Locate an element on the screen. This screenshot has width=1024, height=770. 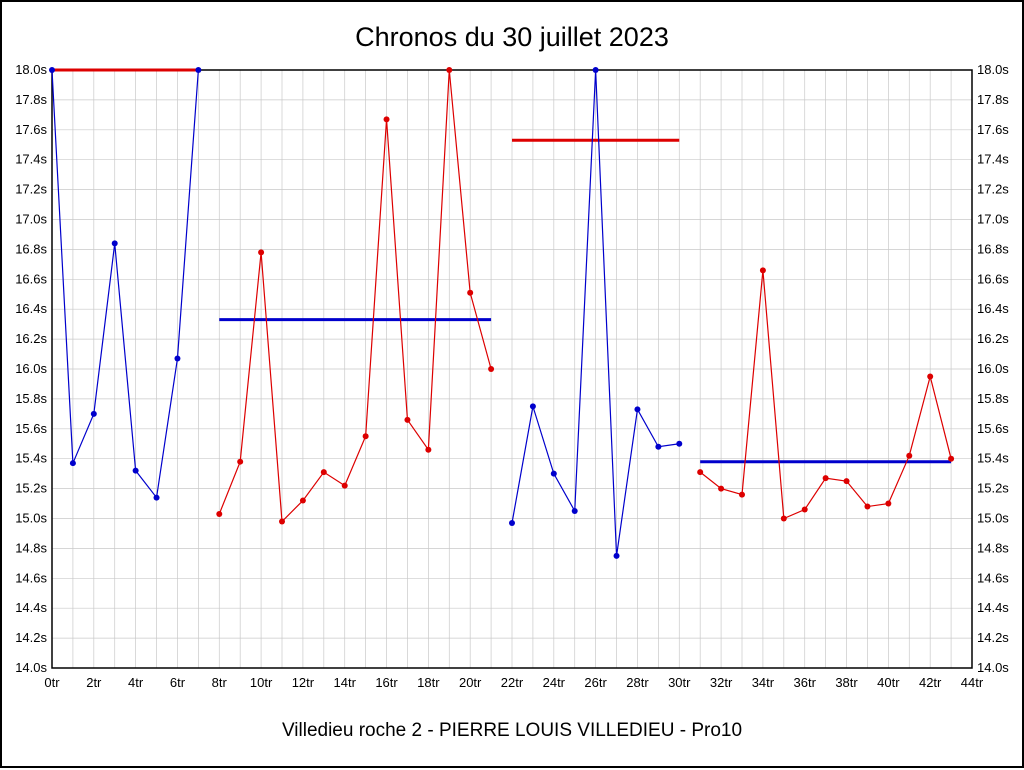
x-tick-label: 22tr is located at coordinates (512, 682).